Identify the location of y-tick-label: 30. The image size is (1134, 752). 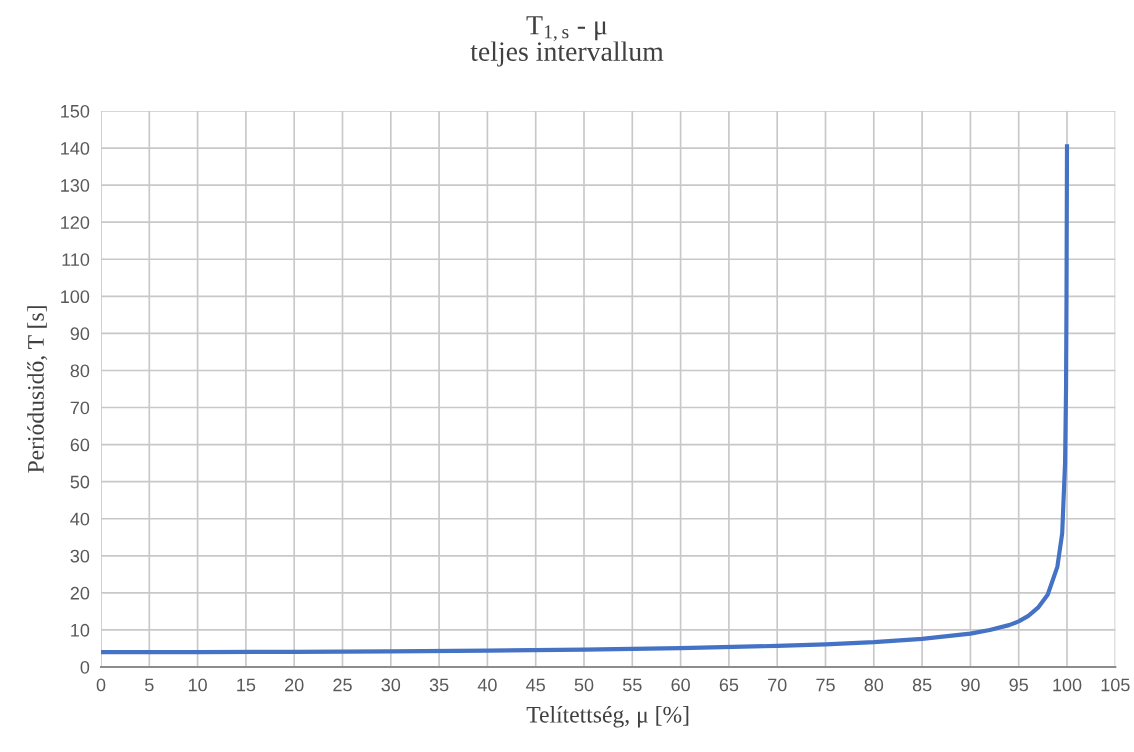
(80, 556).